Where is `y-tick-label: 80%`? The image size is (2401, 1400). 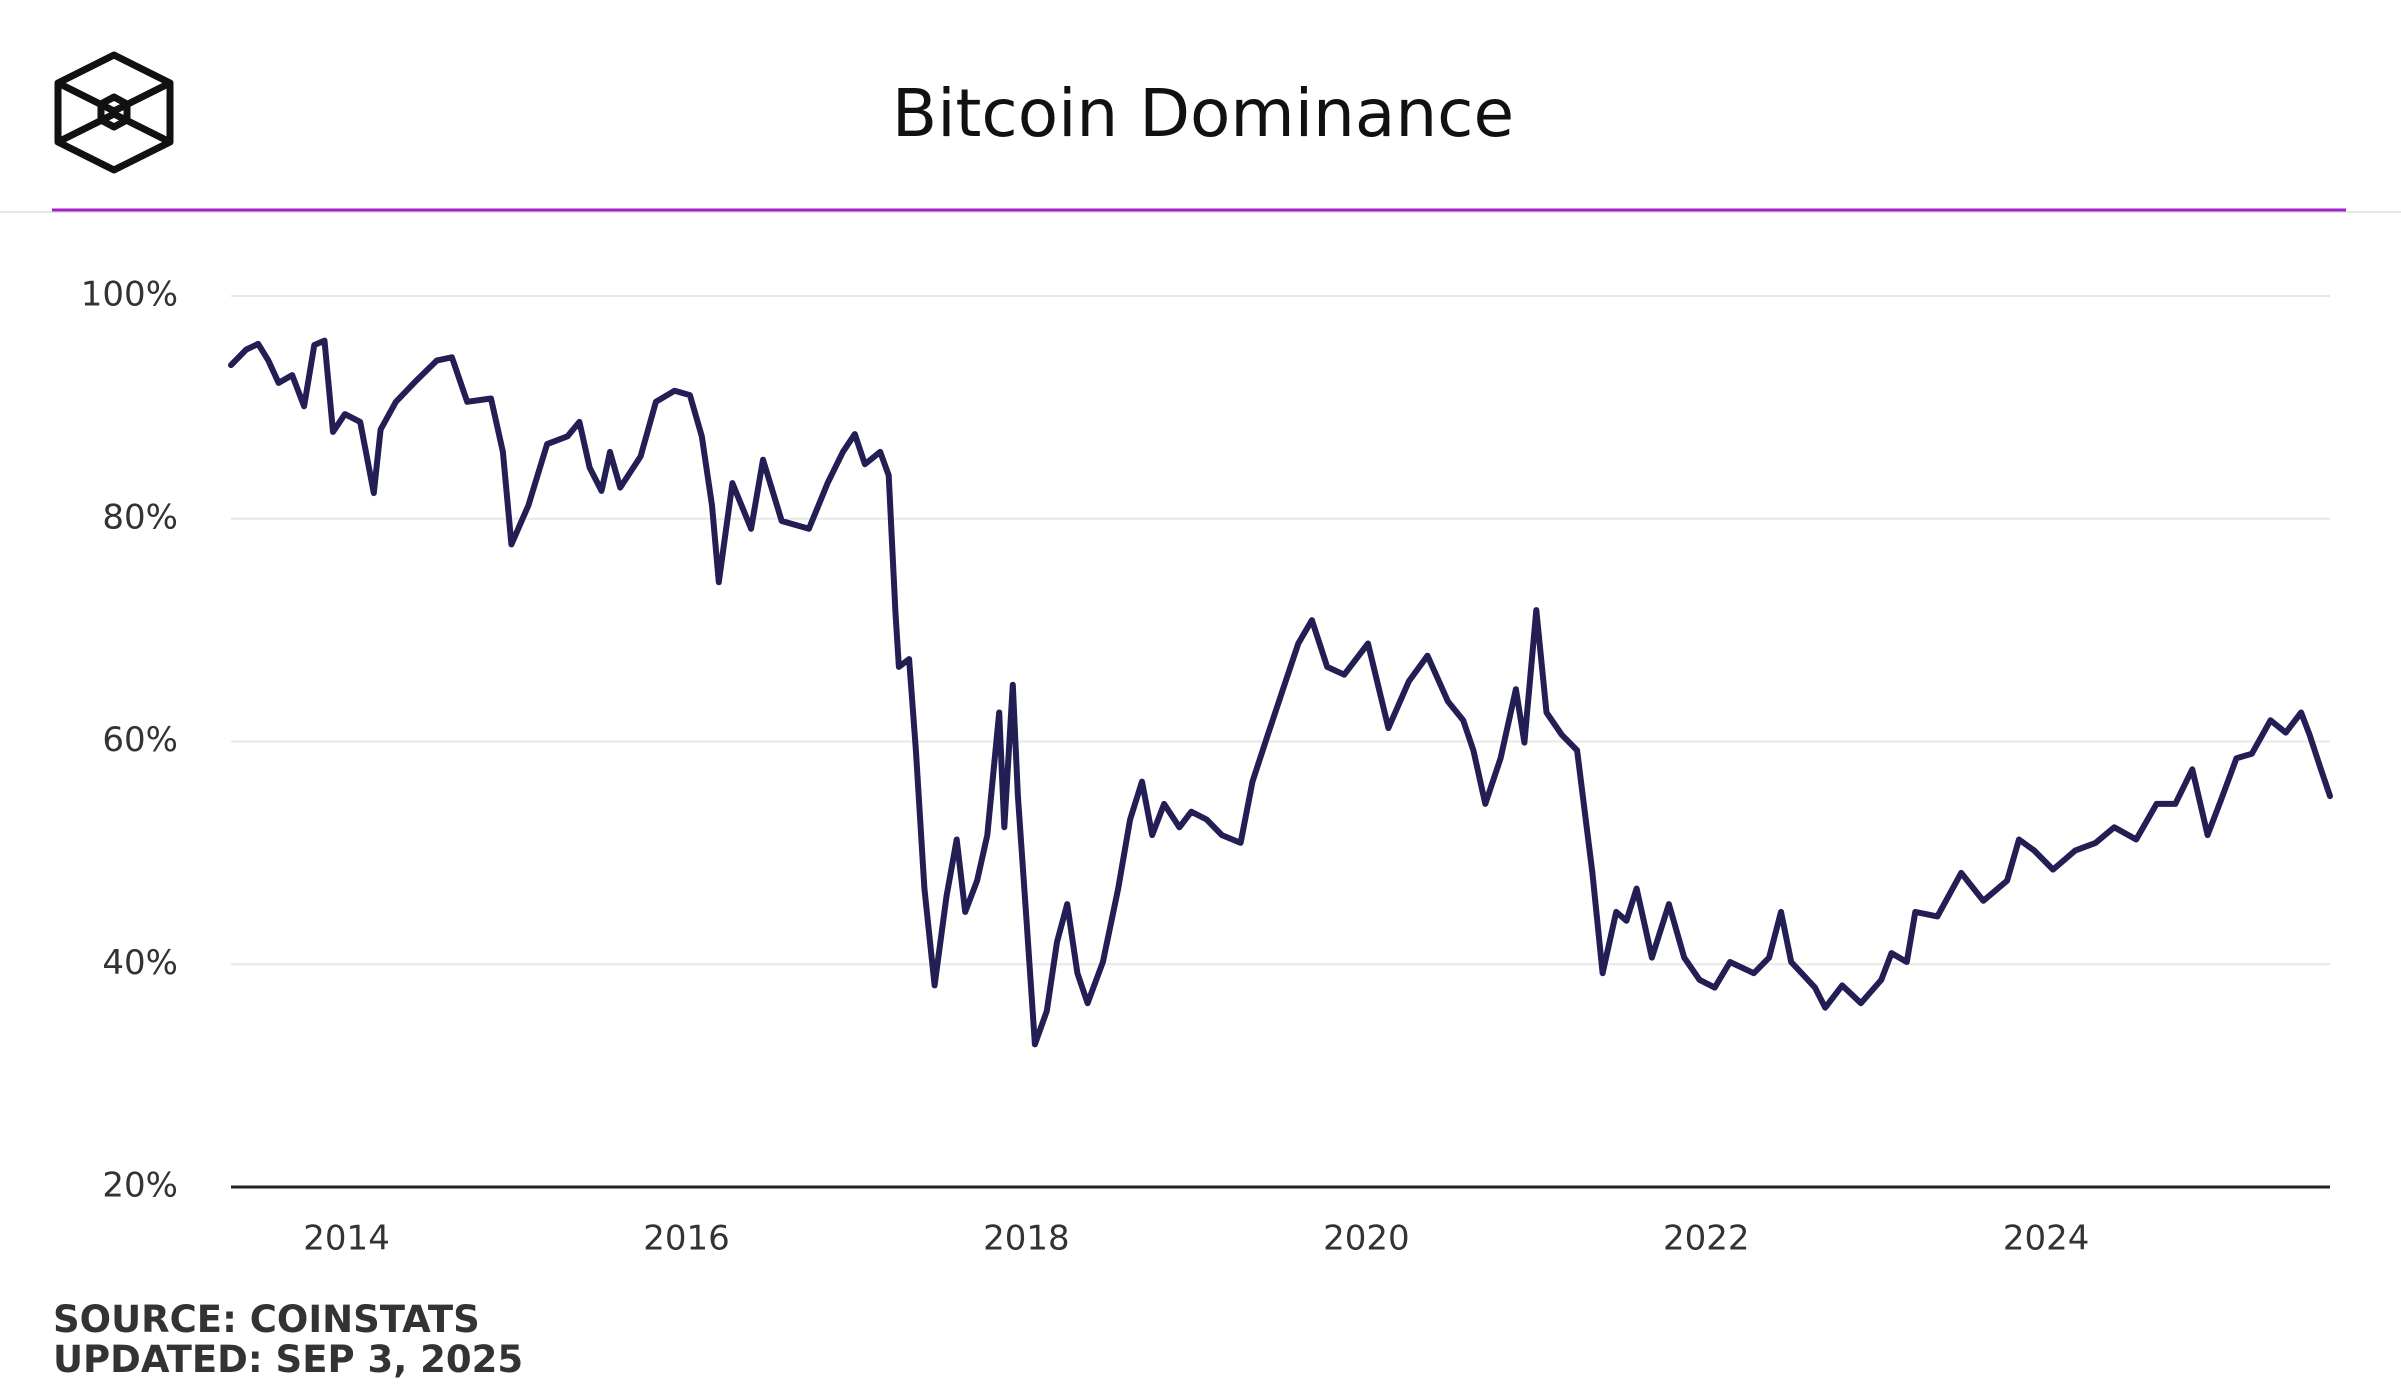 y-tick-label: 80% is located at coordinates (140, 517).